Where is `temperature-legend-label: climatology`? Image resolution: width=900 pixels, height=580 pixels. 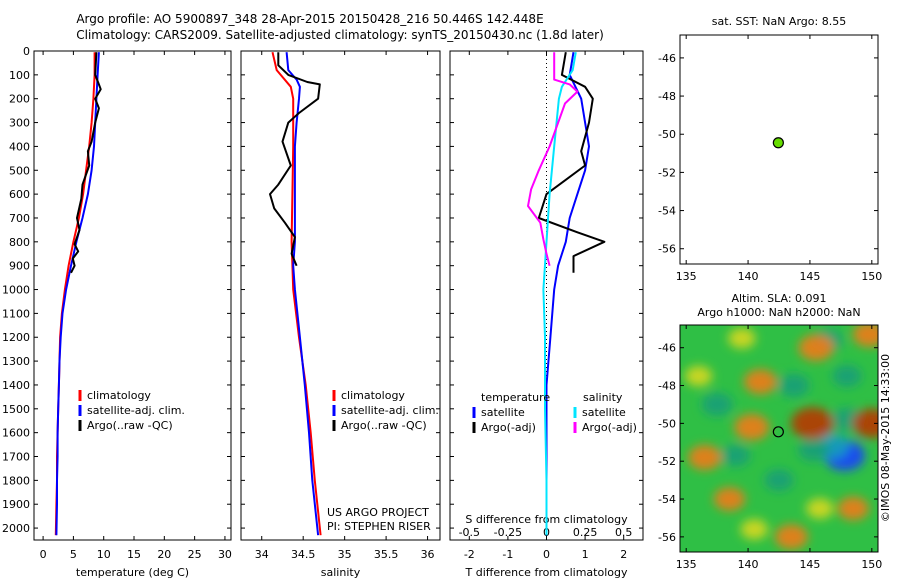
temperature-legend-label: climatology is located at coordinates (119, 395).